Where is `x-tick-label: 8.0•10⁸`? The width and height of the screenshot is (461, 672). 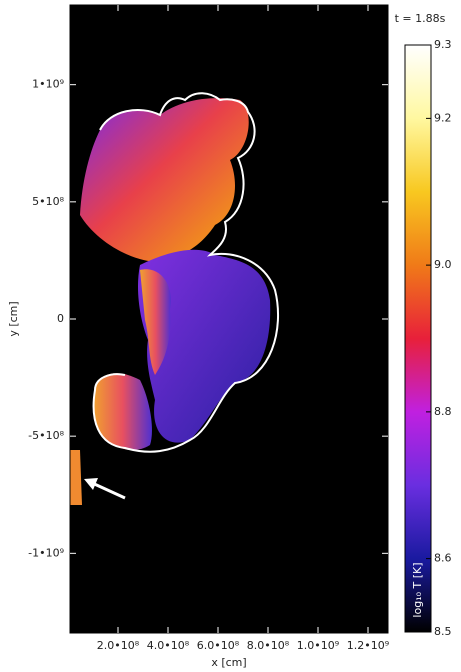
x-tick-label: 8.0•10⁸ is located at coordinates (268, 645).